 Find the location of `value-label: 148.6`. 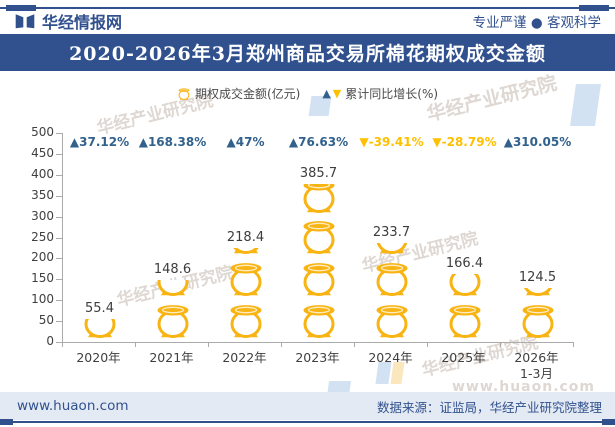

value-label: 148.6 is located at coordinates (172, 269).